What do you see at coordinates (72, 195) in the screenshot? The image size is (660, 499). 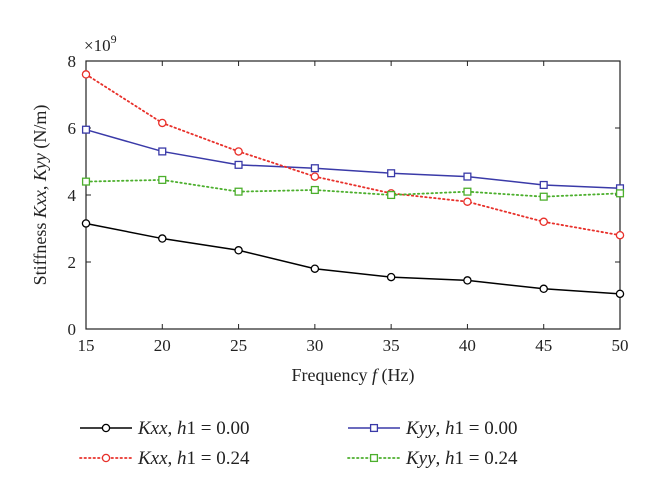 I see `y-tick-label-4: 4` at bounding box center [72, 195].